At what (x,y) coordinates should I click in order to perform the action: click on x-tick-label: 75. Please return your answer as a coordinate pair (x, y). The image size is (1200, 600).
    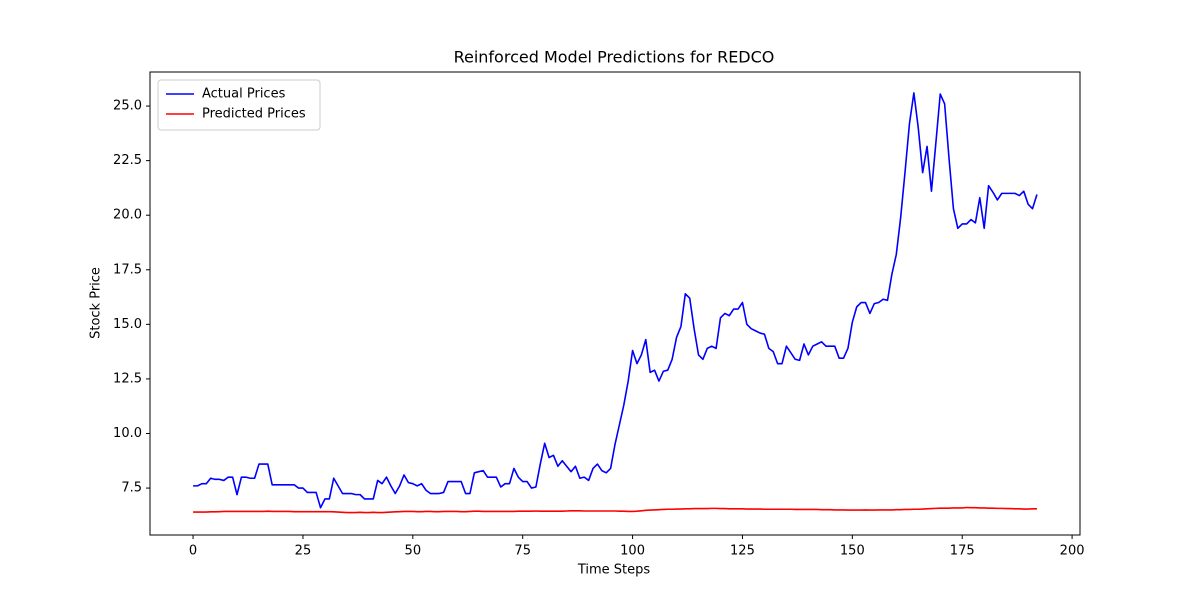
    Looking at the image, I should click on (522, 551).